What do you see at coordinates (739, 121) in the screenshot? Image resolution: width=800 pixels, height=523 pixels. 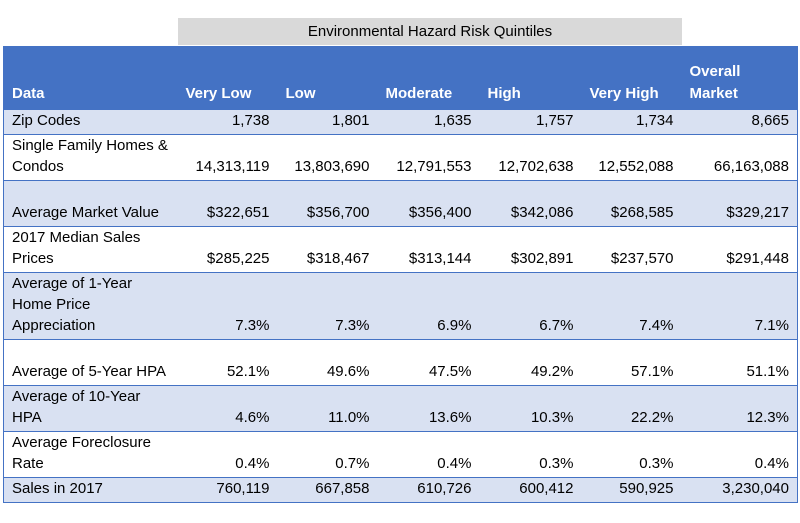 I see `table-cell: 8,665` at bounding box center [739, 121].